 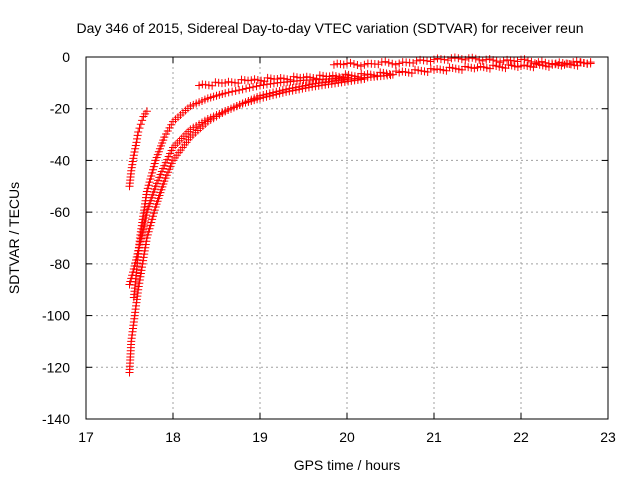 I want to click on x-tick-label: 20, so click(x=347, y=437).